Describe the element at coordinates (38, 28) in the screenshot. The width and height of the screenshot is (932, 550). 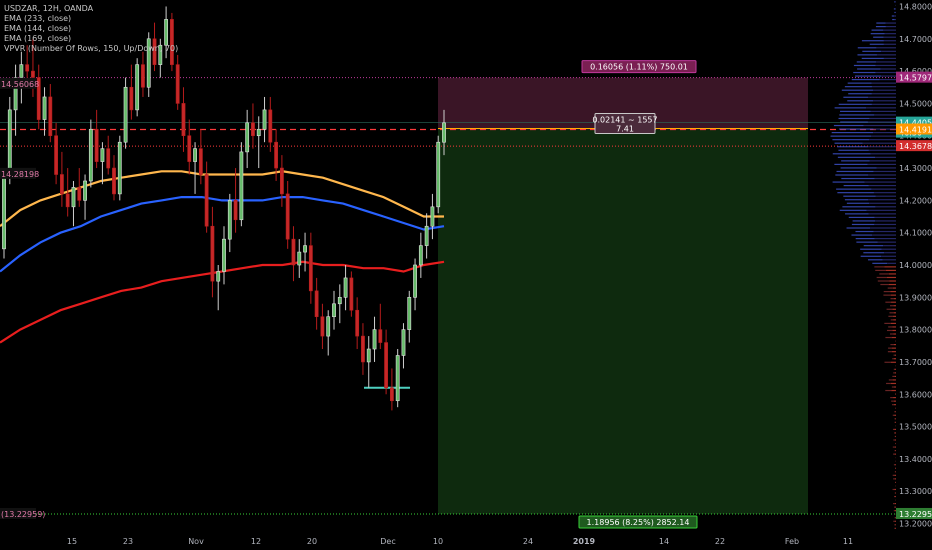
I see `indicator-ema144: EMA (144, close)` at that location.